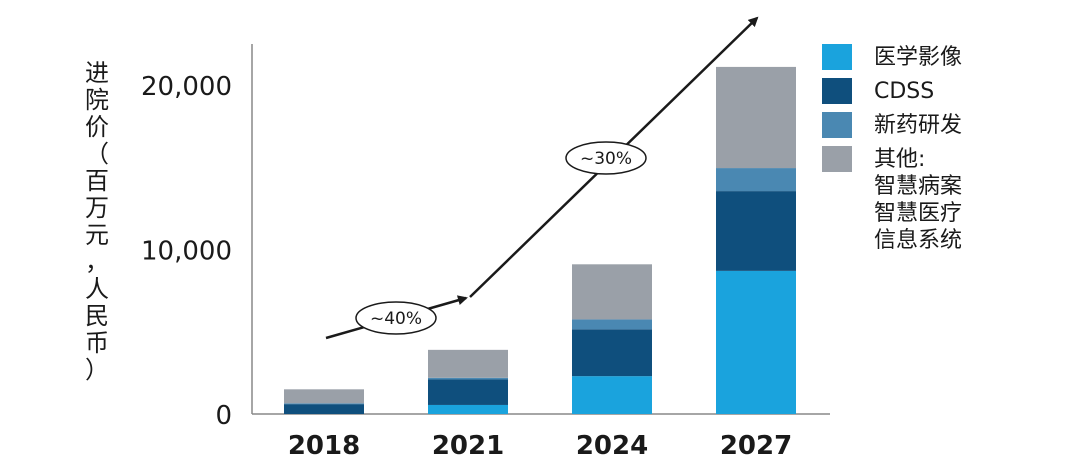 Image resolution: width=1080 pixels, height=462 pixels. What do you see at coordinates (223, 416) in the screenshot?
I see `y-tick-label: 0` at bounding box center [223, 416].